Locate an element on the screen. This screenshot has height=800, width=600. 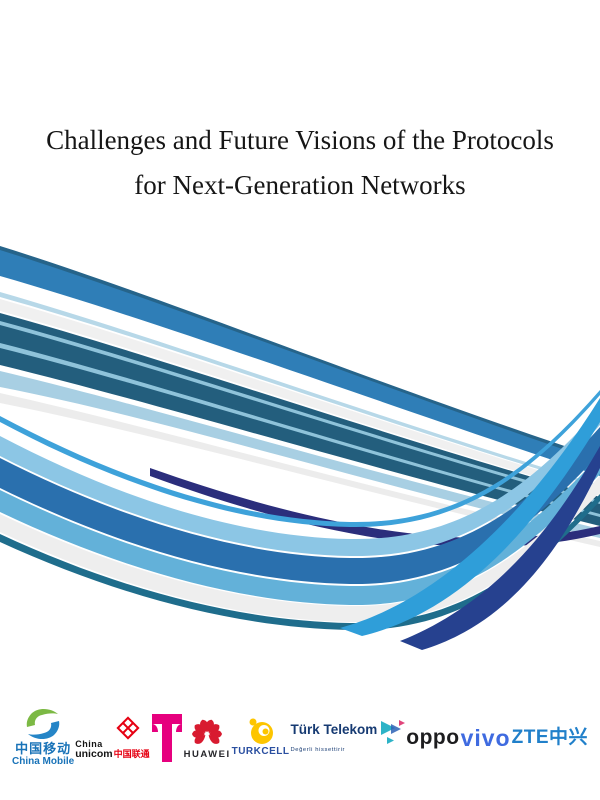
telekom-t-icon is located at coordinates (166, 738).